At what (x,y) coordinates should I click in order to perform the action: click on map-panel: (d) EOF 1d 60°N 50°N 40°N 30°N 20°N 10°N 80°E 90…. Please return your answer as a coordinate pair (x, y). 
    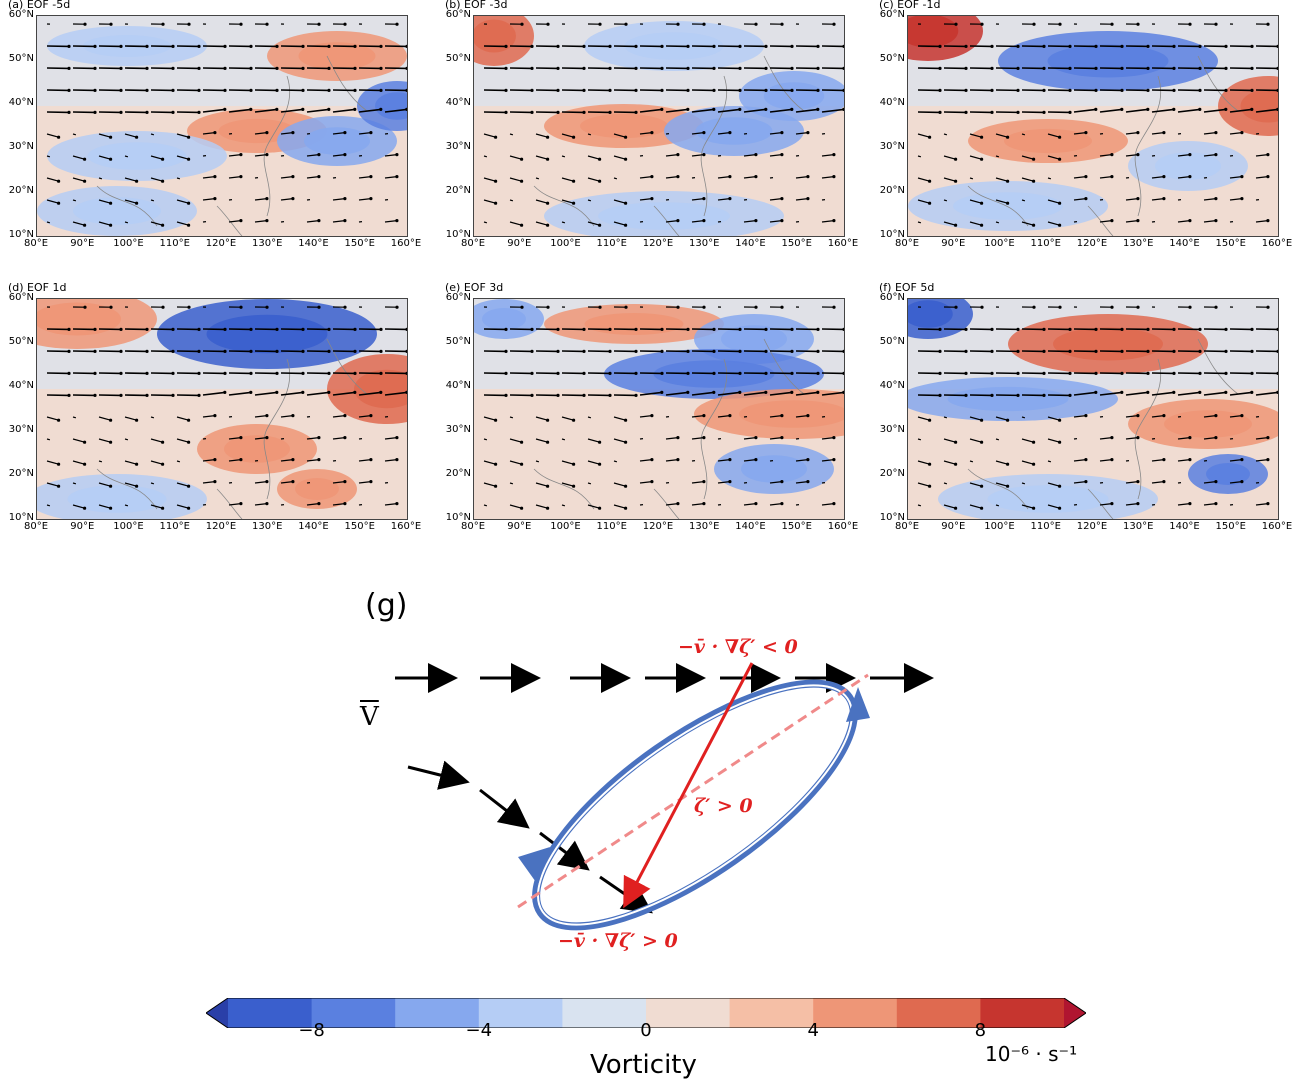
    Looking at the image, I should click on (212, 417).